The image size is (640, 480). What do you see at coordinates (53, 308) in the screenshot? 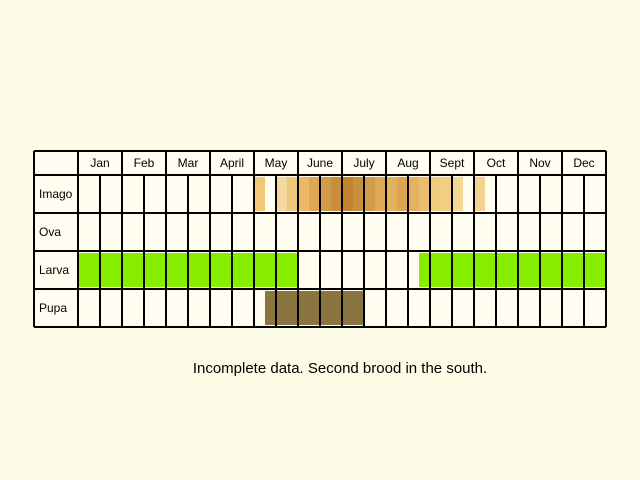
I see `row-label-pupa: Pupa` at bounding box center [53, 308].